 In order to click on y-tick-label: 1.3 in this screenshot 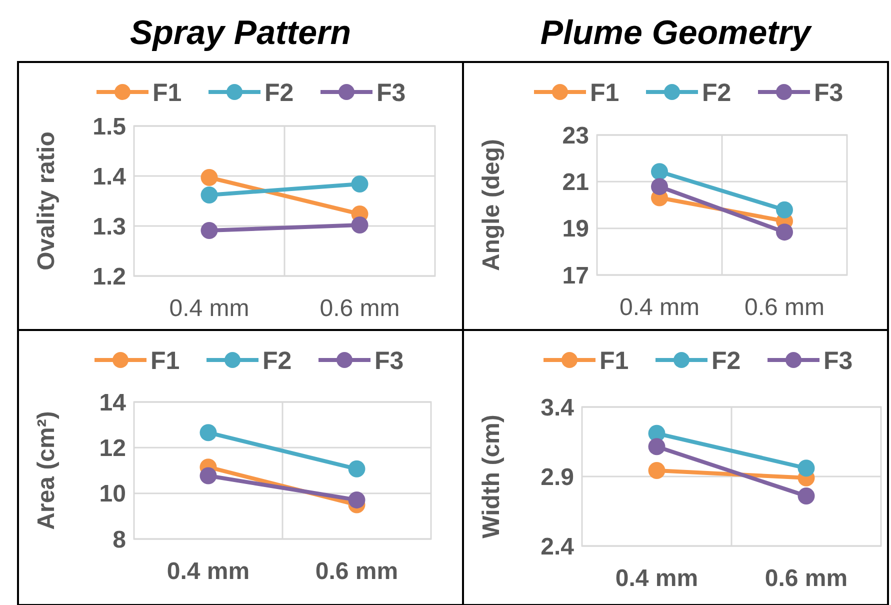, I will do `click(109, 226)`.